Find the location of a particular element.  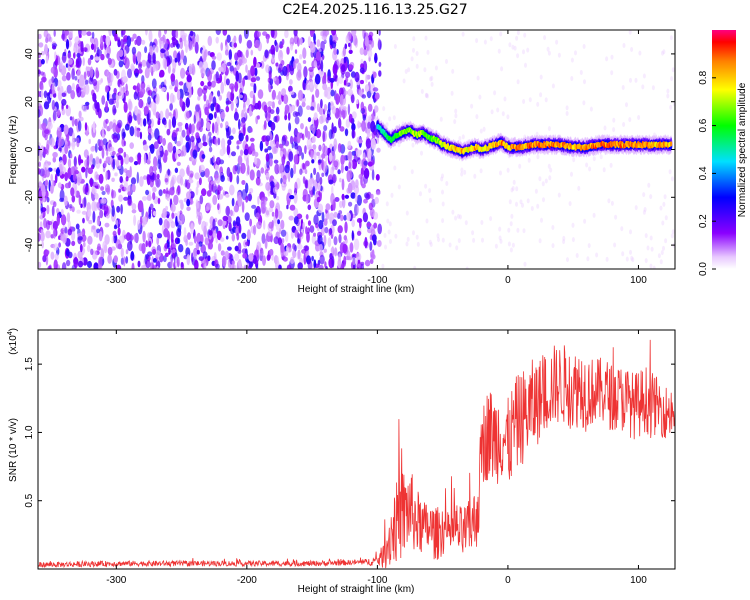

snr-x-label: Height of straight line (km) is located at coordinates (356, 589).